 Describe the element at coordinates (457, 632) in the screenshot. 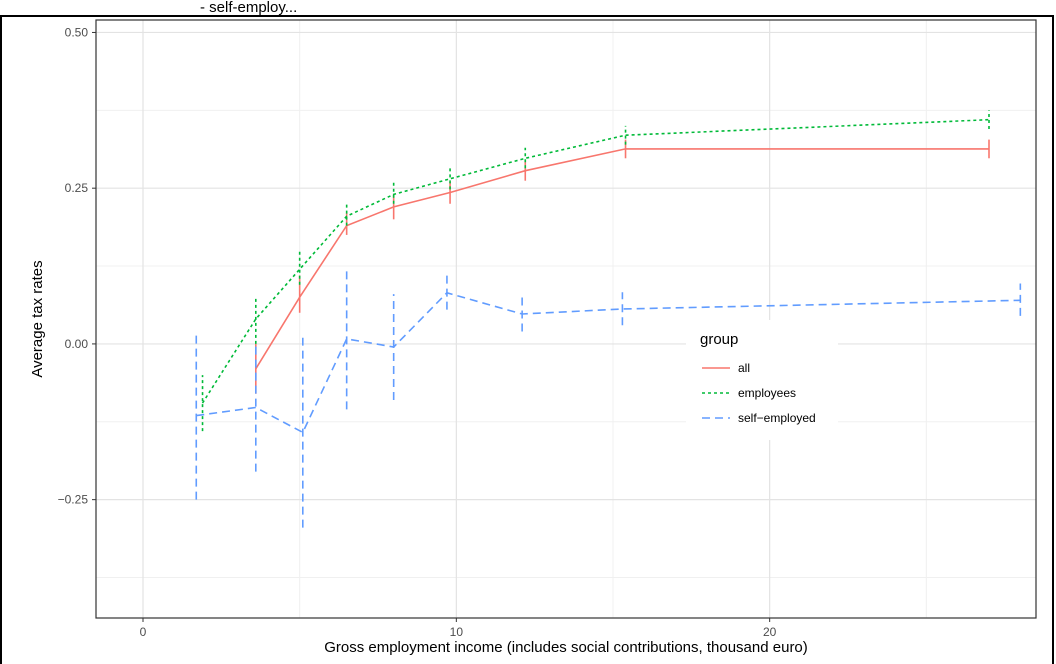

I see `x-tick-label: 10` at that location.